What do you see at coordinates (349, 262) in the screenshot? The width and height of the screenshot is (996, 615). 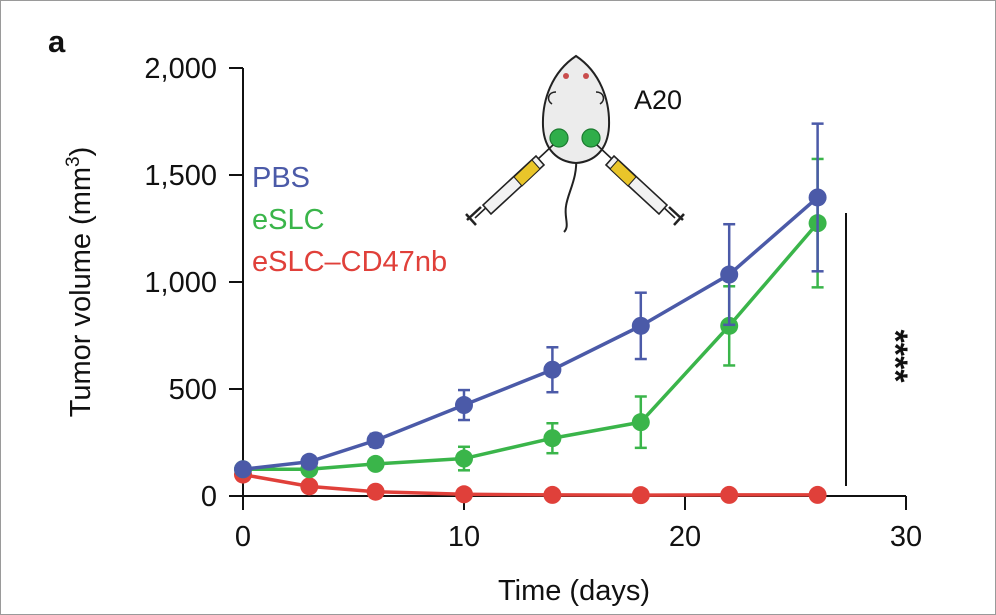 I see `legend-entry: eSLC–CD47nb` at bounding box center [349, 262].